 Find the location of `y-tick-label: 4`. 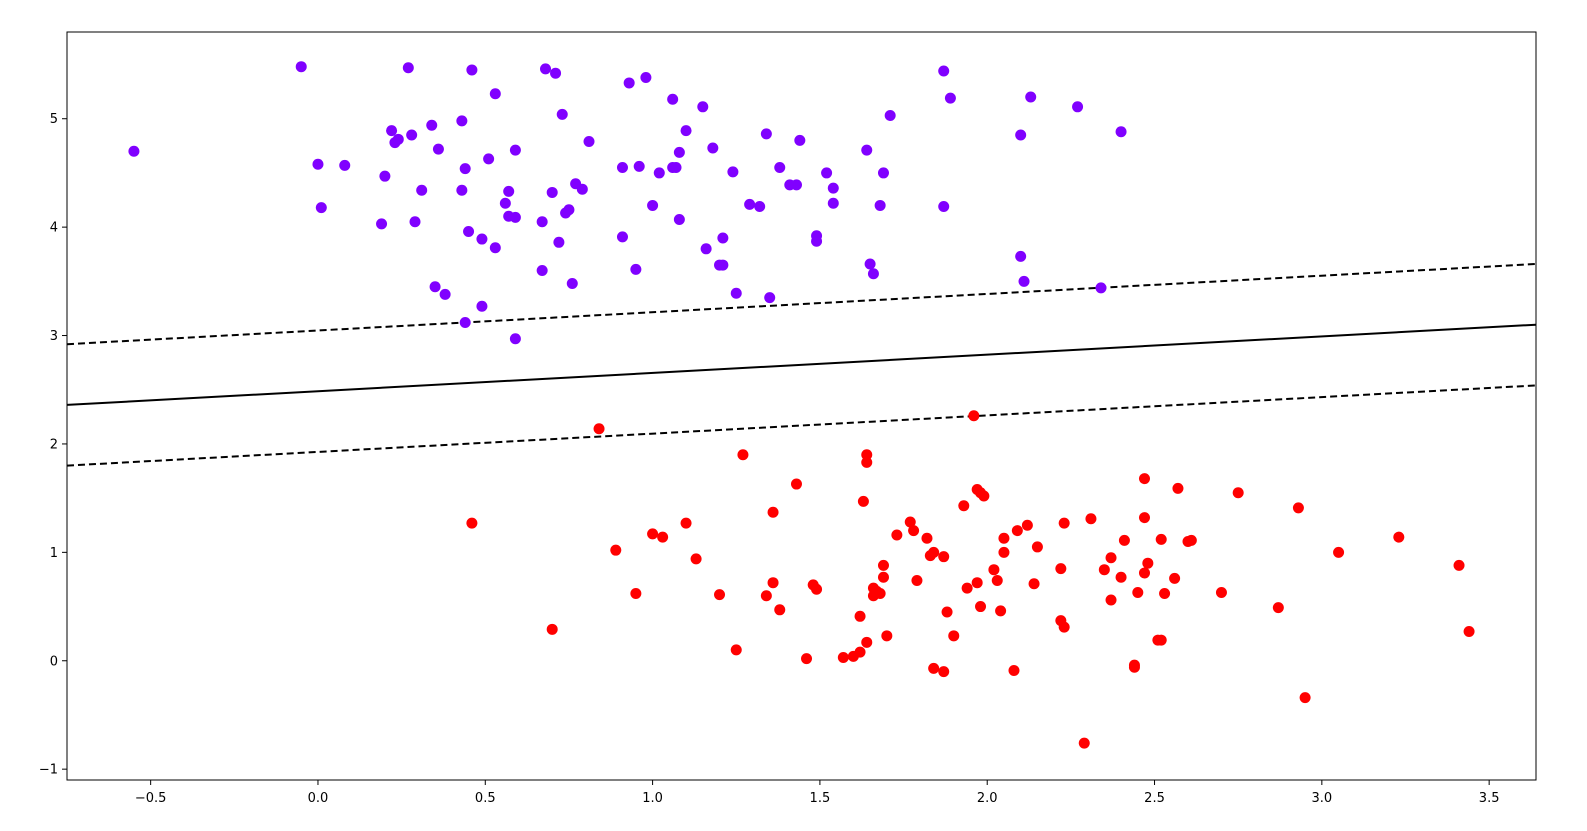

y-tick-label: 4 is located at coordinates (54, 228).